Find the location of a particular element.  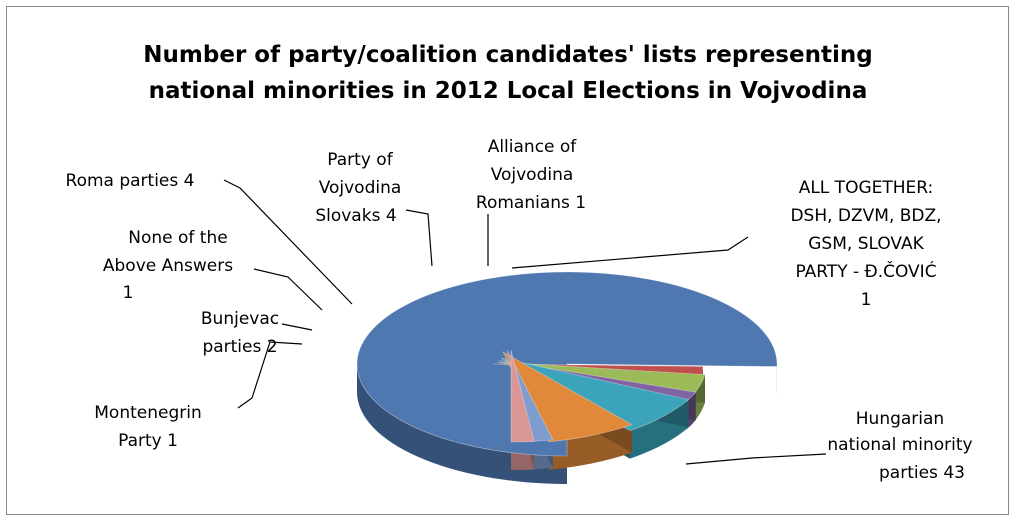

pie-slice-hungarian is located at coordinates (567, 364).